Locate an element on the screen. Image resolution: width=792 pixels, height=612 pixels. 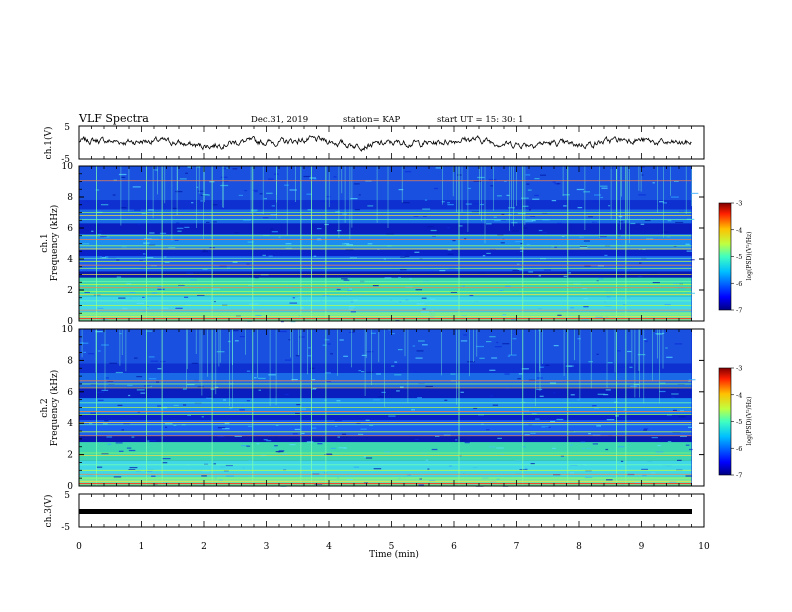
ch1-spectrogram-ylabel-frequency: Frequency (kHz) is located at coordinates (54, 243).